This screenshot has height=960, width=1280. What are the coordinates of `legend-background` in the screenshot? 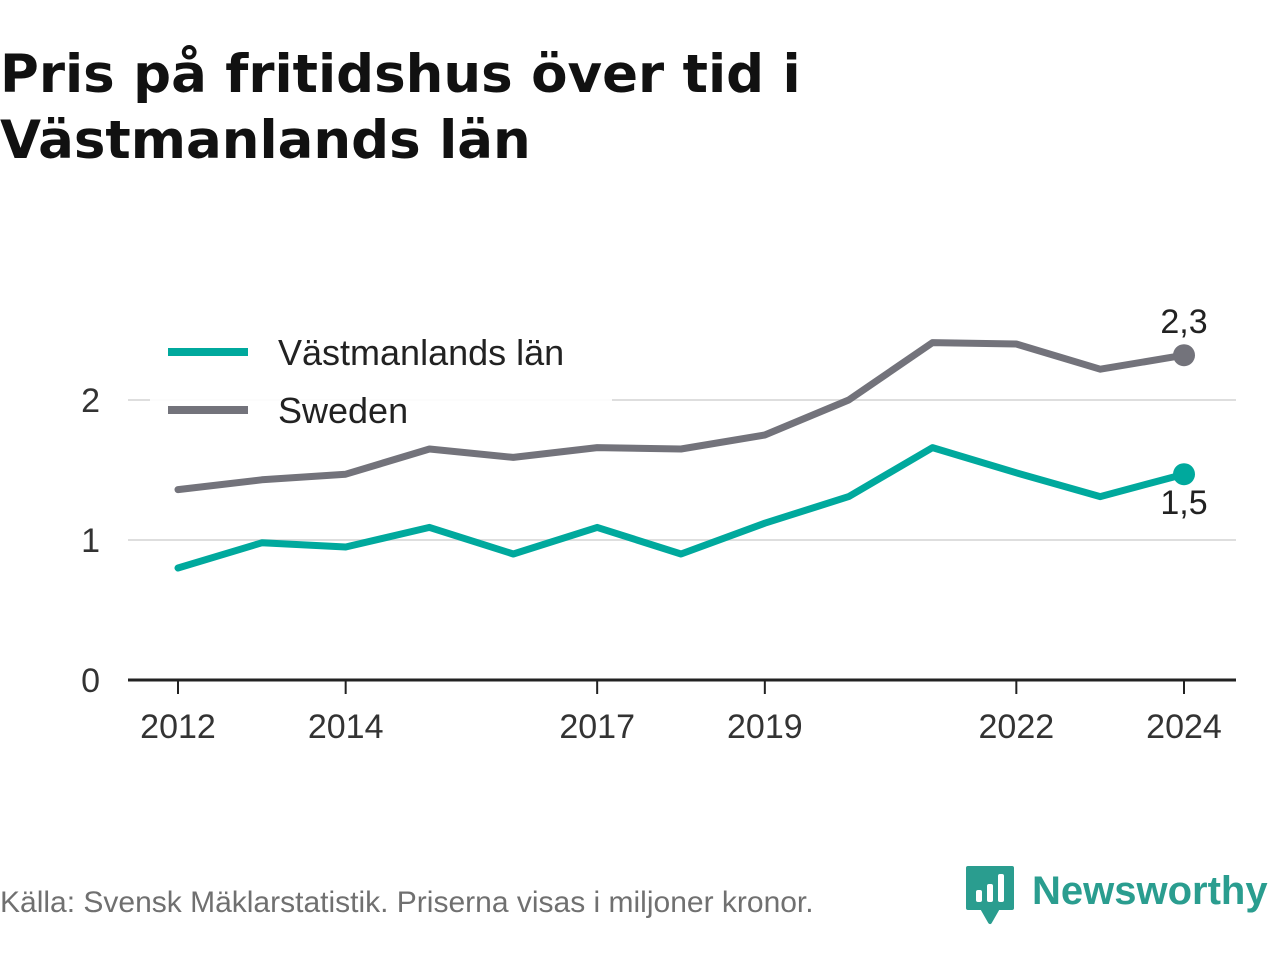 It's located at (381, 380).